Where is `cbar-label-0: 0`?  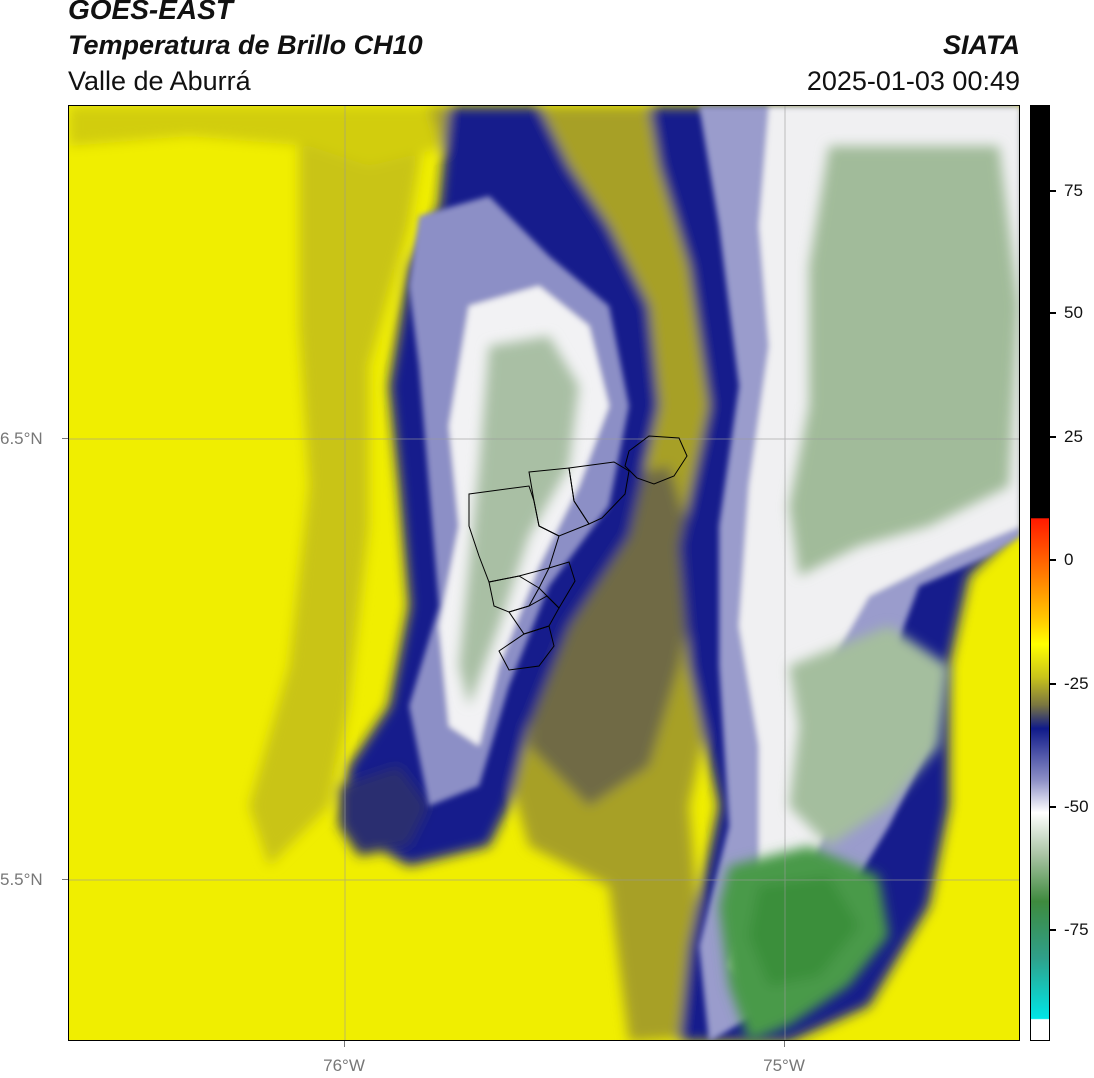
cbar-label-0: 0 is located at coordinates (1069, 559).